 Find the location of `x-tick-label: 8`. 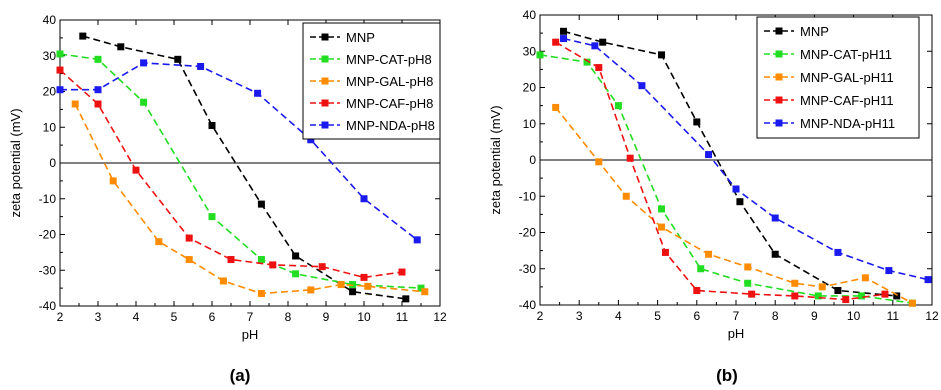

x-tick-label: 8 is located at coordinates (288, 317).